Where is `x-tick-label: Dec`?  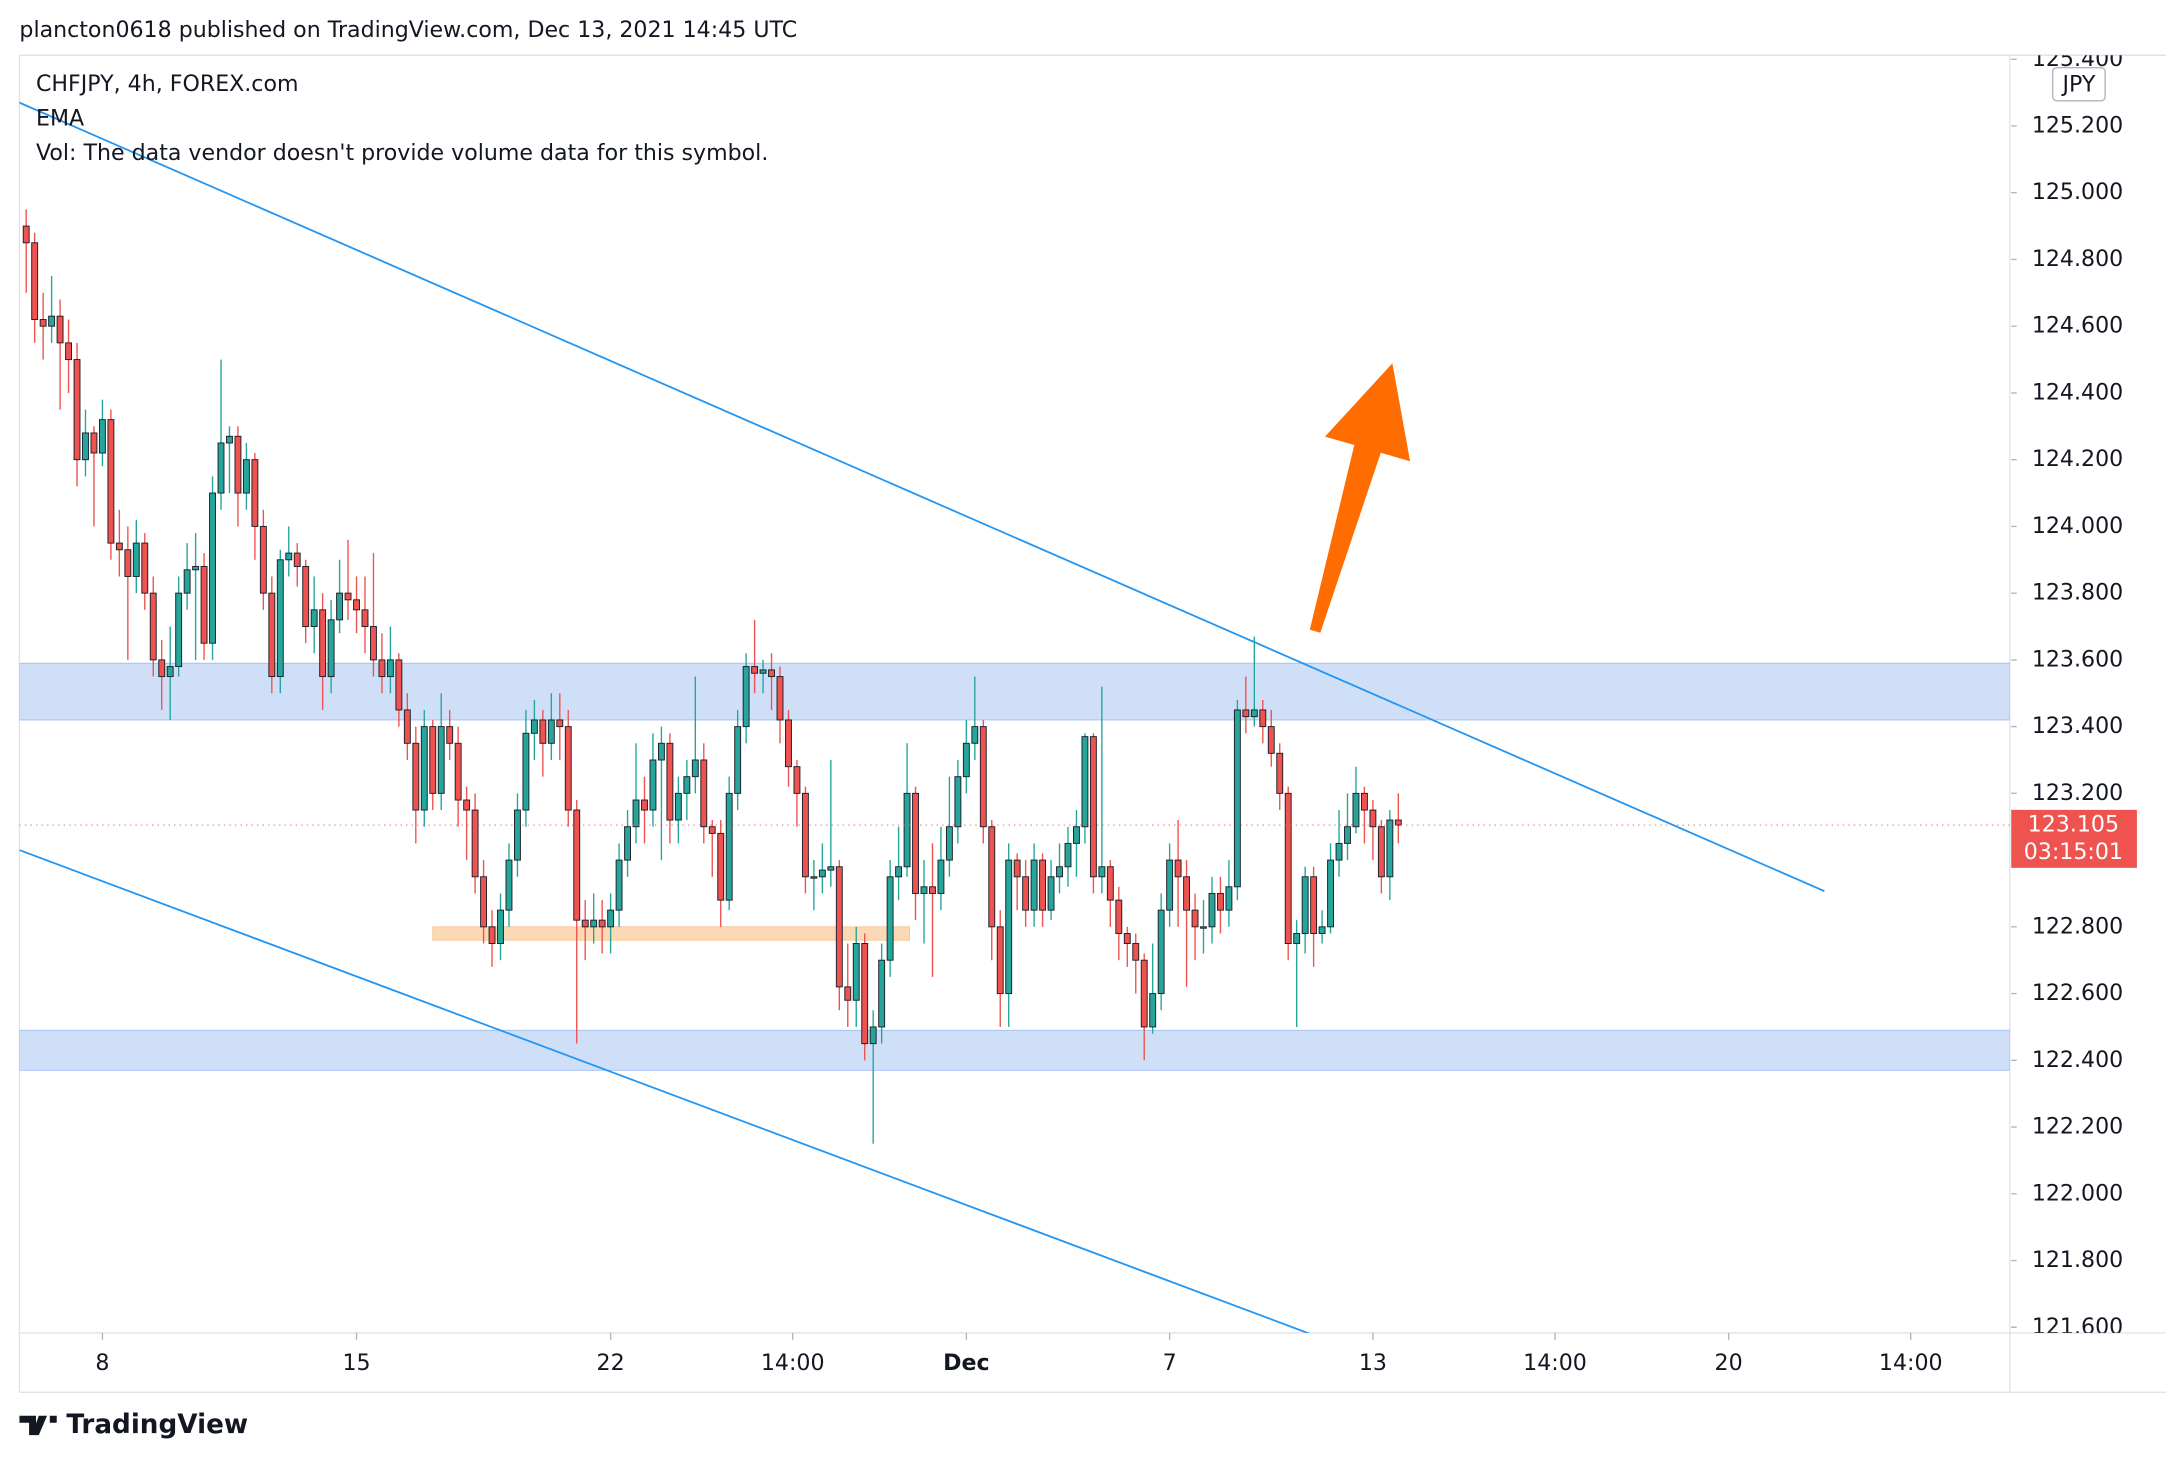 x-tick-label: Dec is located at coordinates (966, 1363).